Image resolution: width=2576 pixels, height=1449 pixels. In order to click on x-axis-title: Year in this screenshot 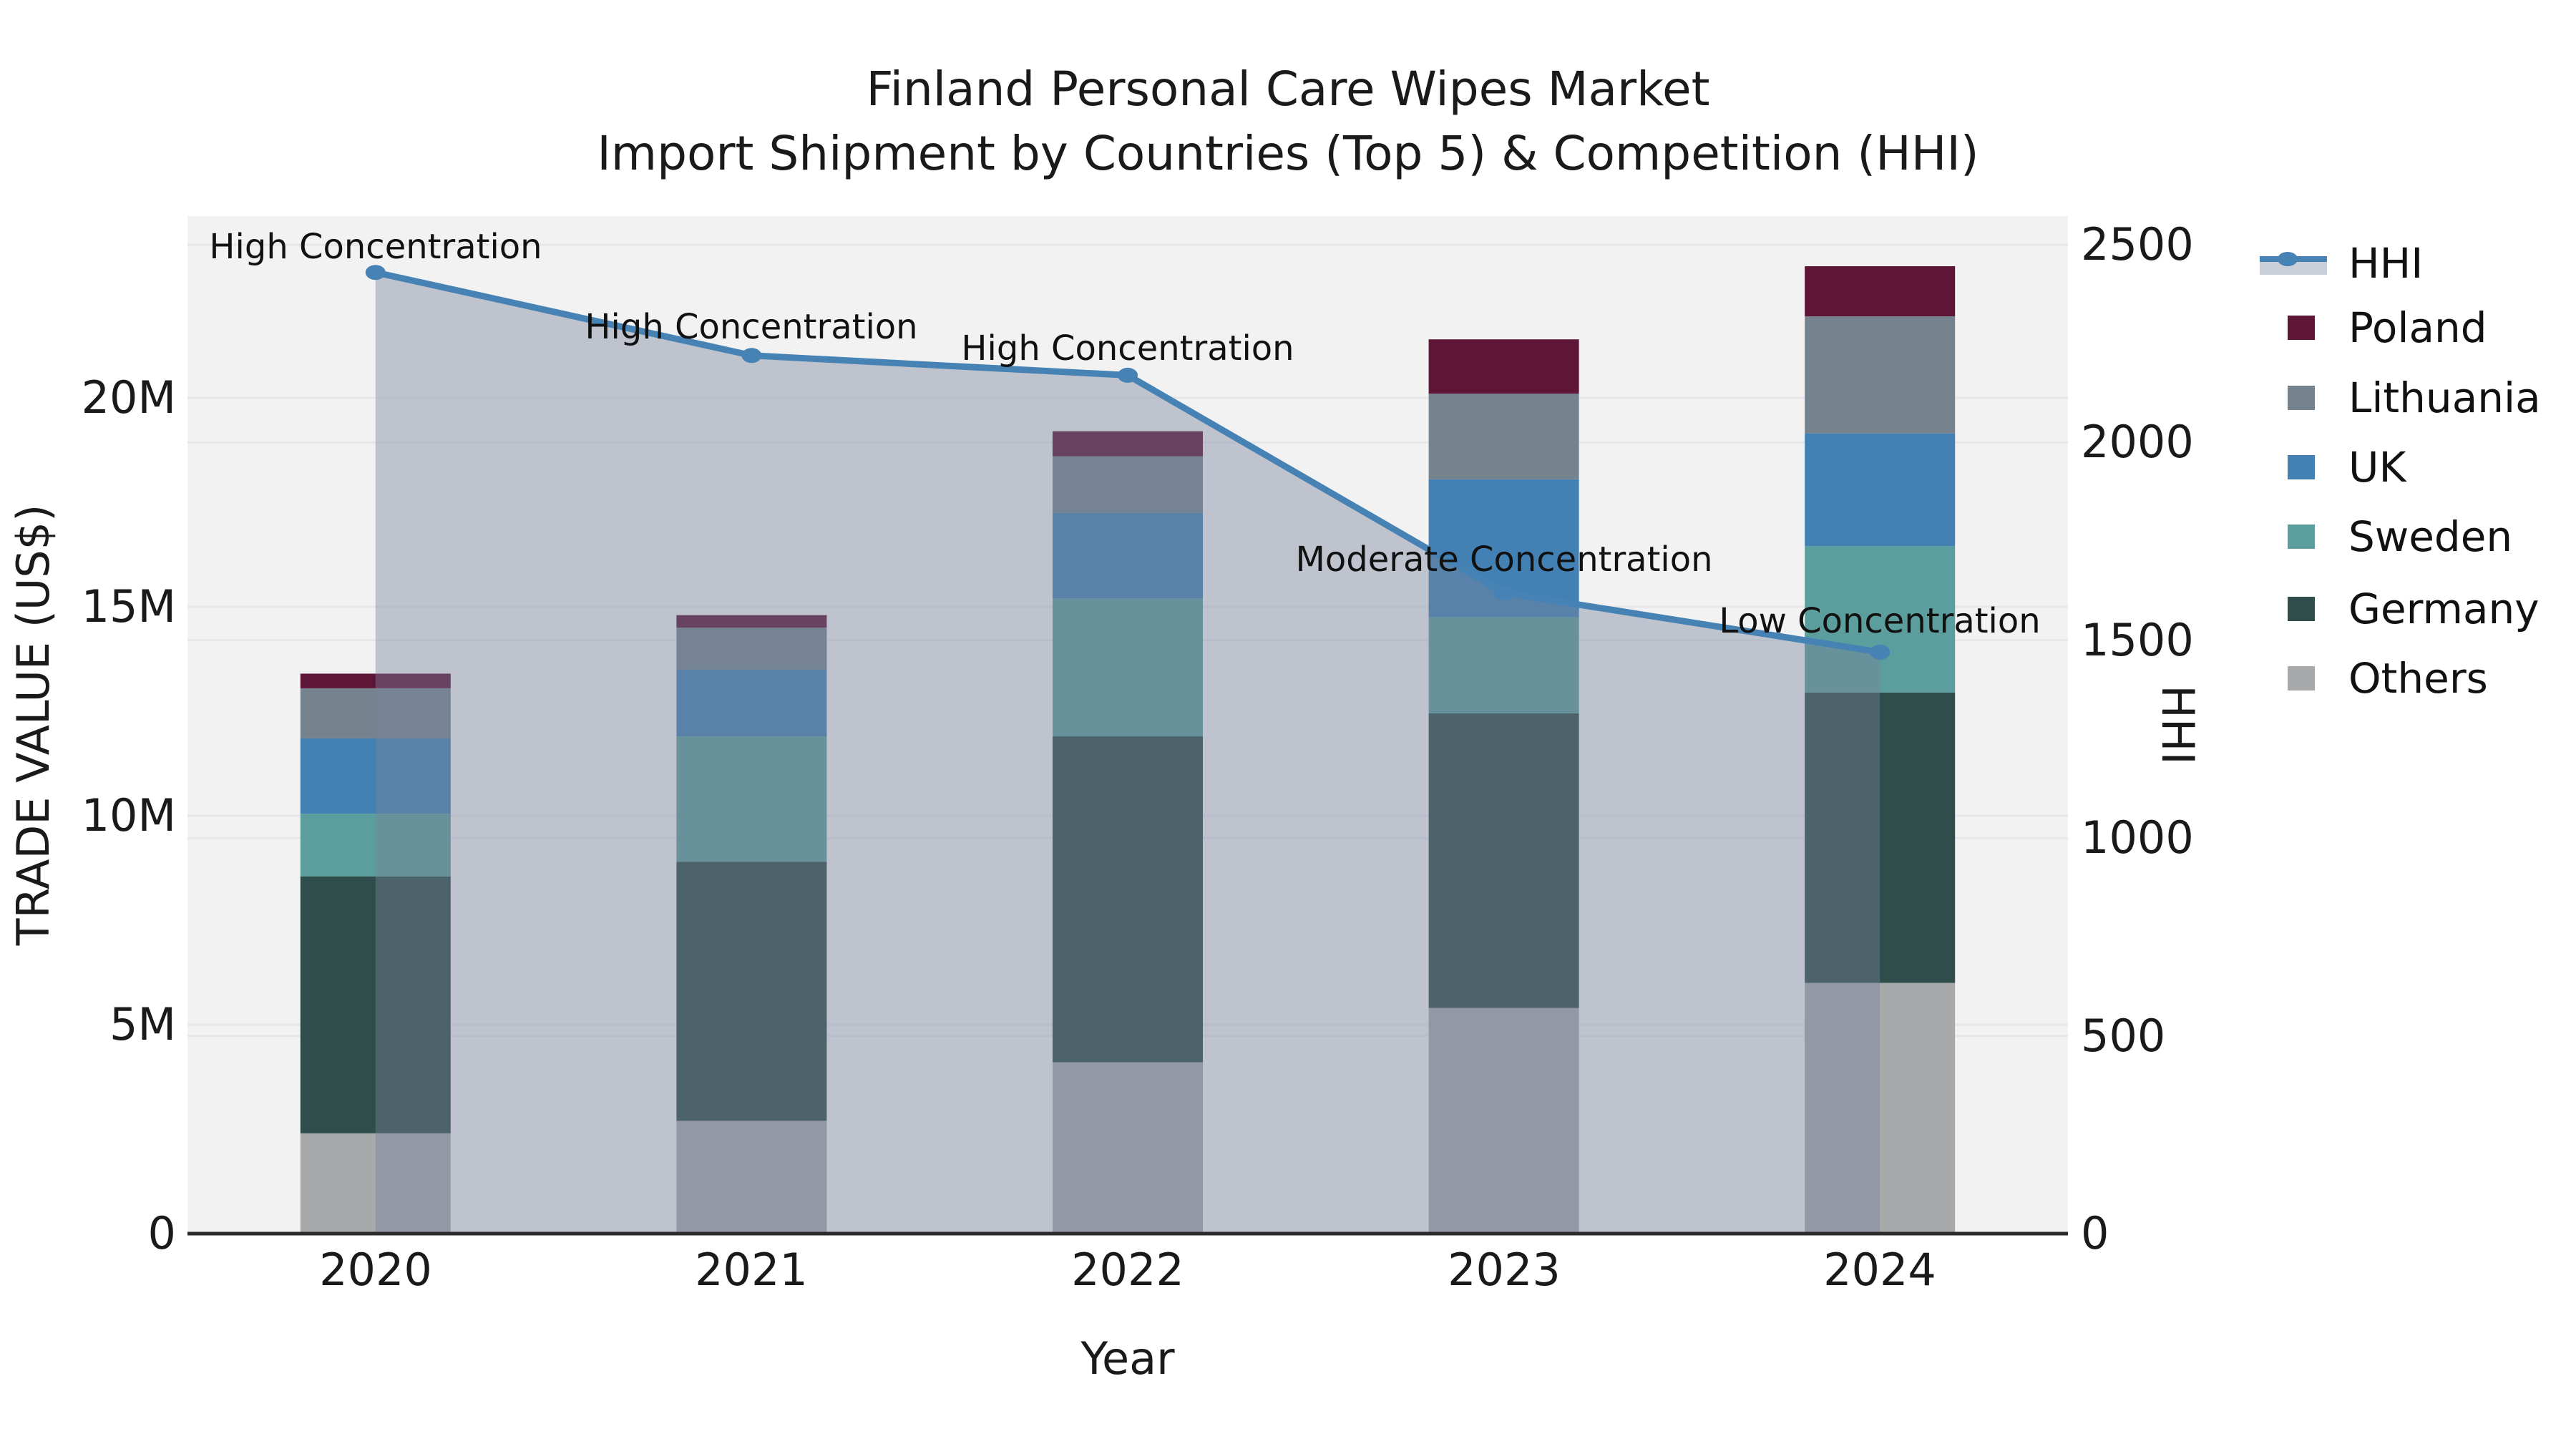, I will do `click(1127, 1358)`.